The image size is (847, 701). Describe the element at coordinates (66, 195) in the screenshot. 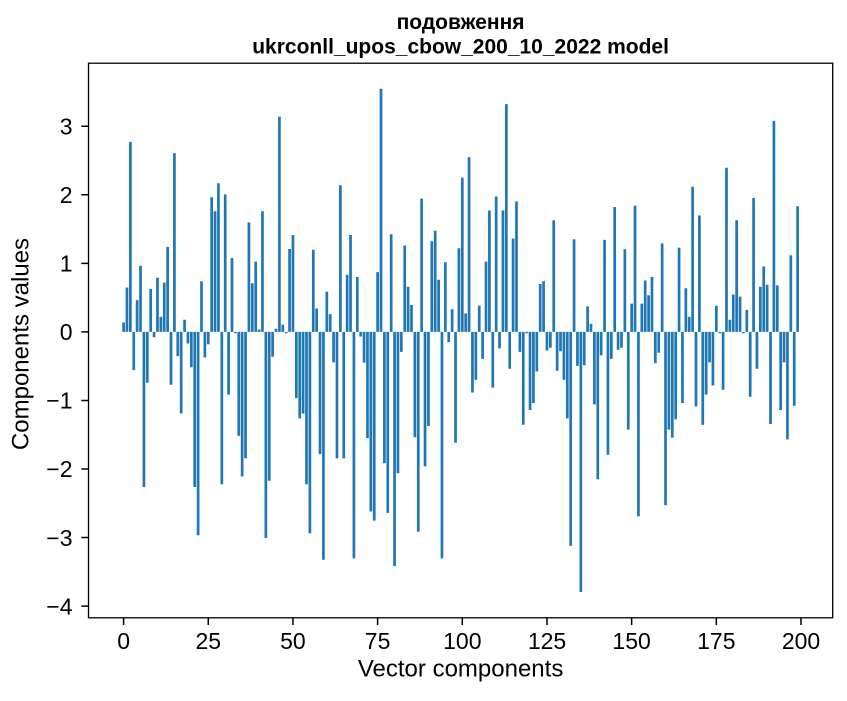

I see `svg-text: 2` at that location.